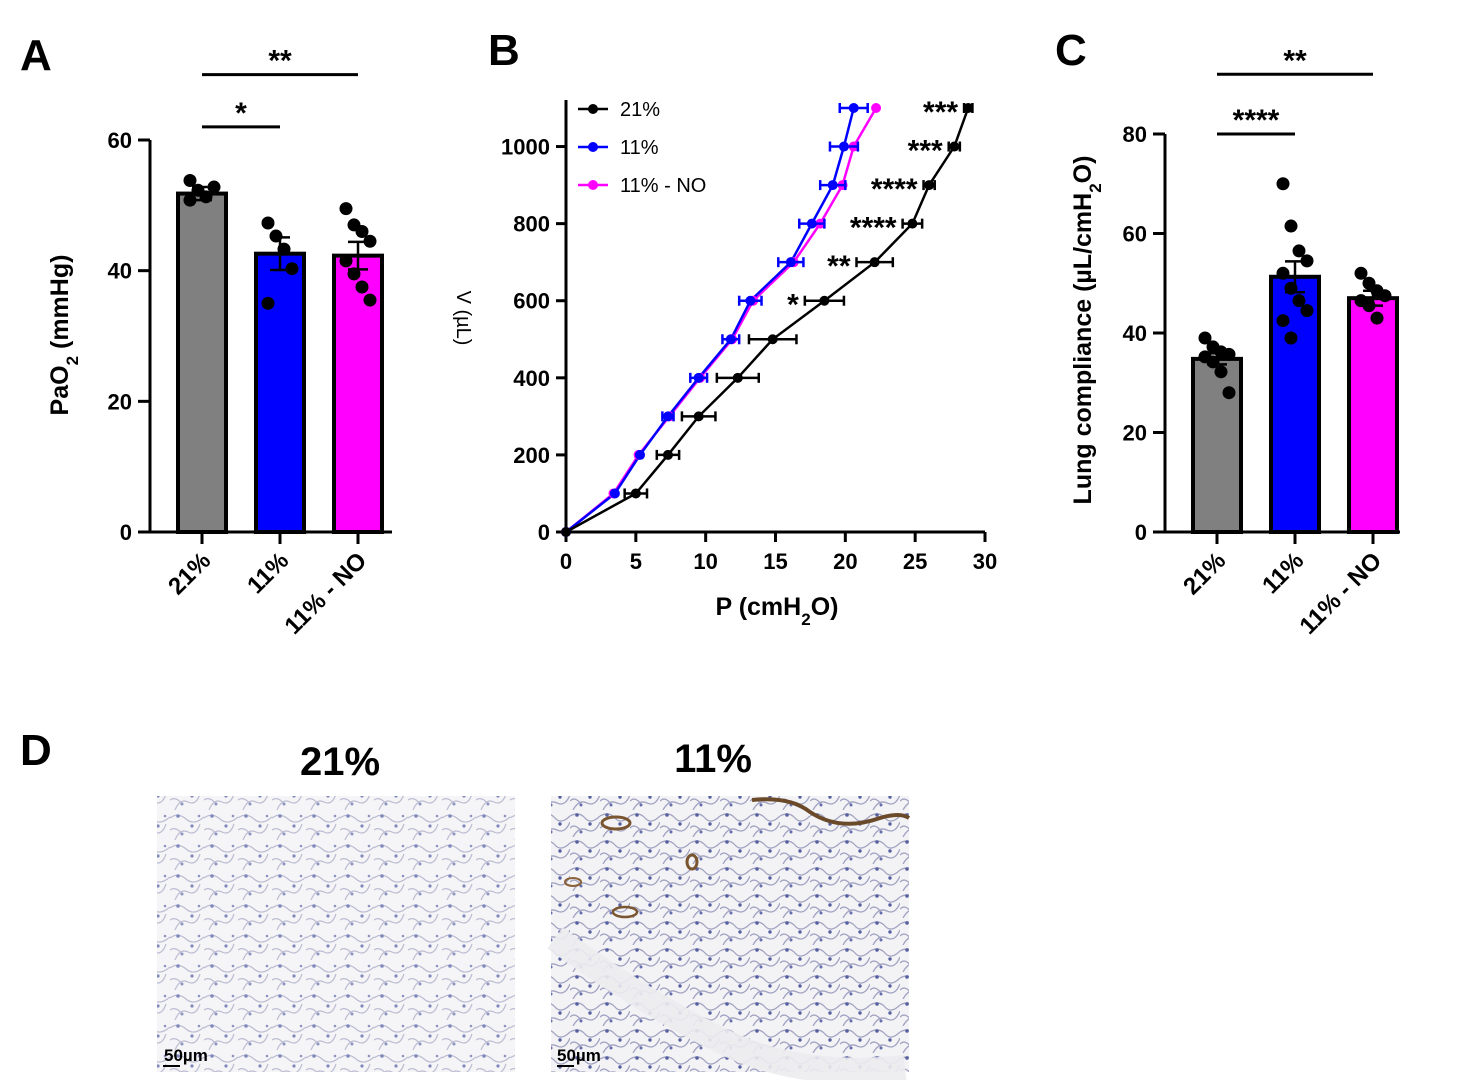 The image size is (1463, 1080). Describe the element at coordinates (1135, 234) in the screenshot. I see `y-tick-label: 60` at that location.